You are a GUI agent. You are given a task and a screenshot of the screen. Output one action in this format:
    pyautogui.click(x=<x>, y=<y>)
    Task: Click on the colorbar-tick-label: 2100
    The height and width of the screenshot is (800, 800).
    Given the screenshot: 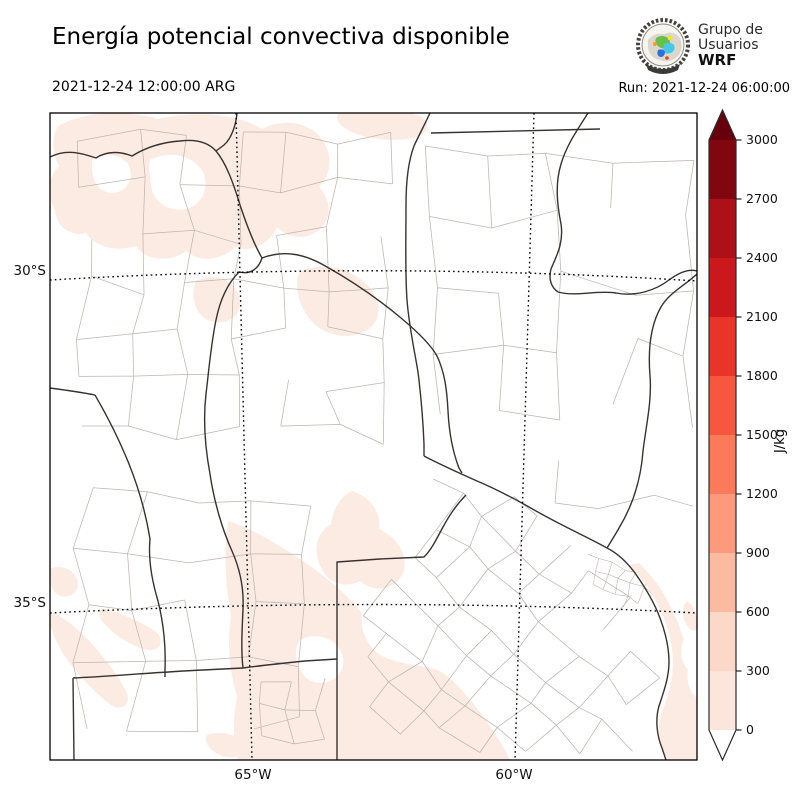 What is the action you would take?
    pyautogui.click(x=762, y=316)
    